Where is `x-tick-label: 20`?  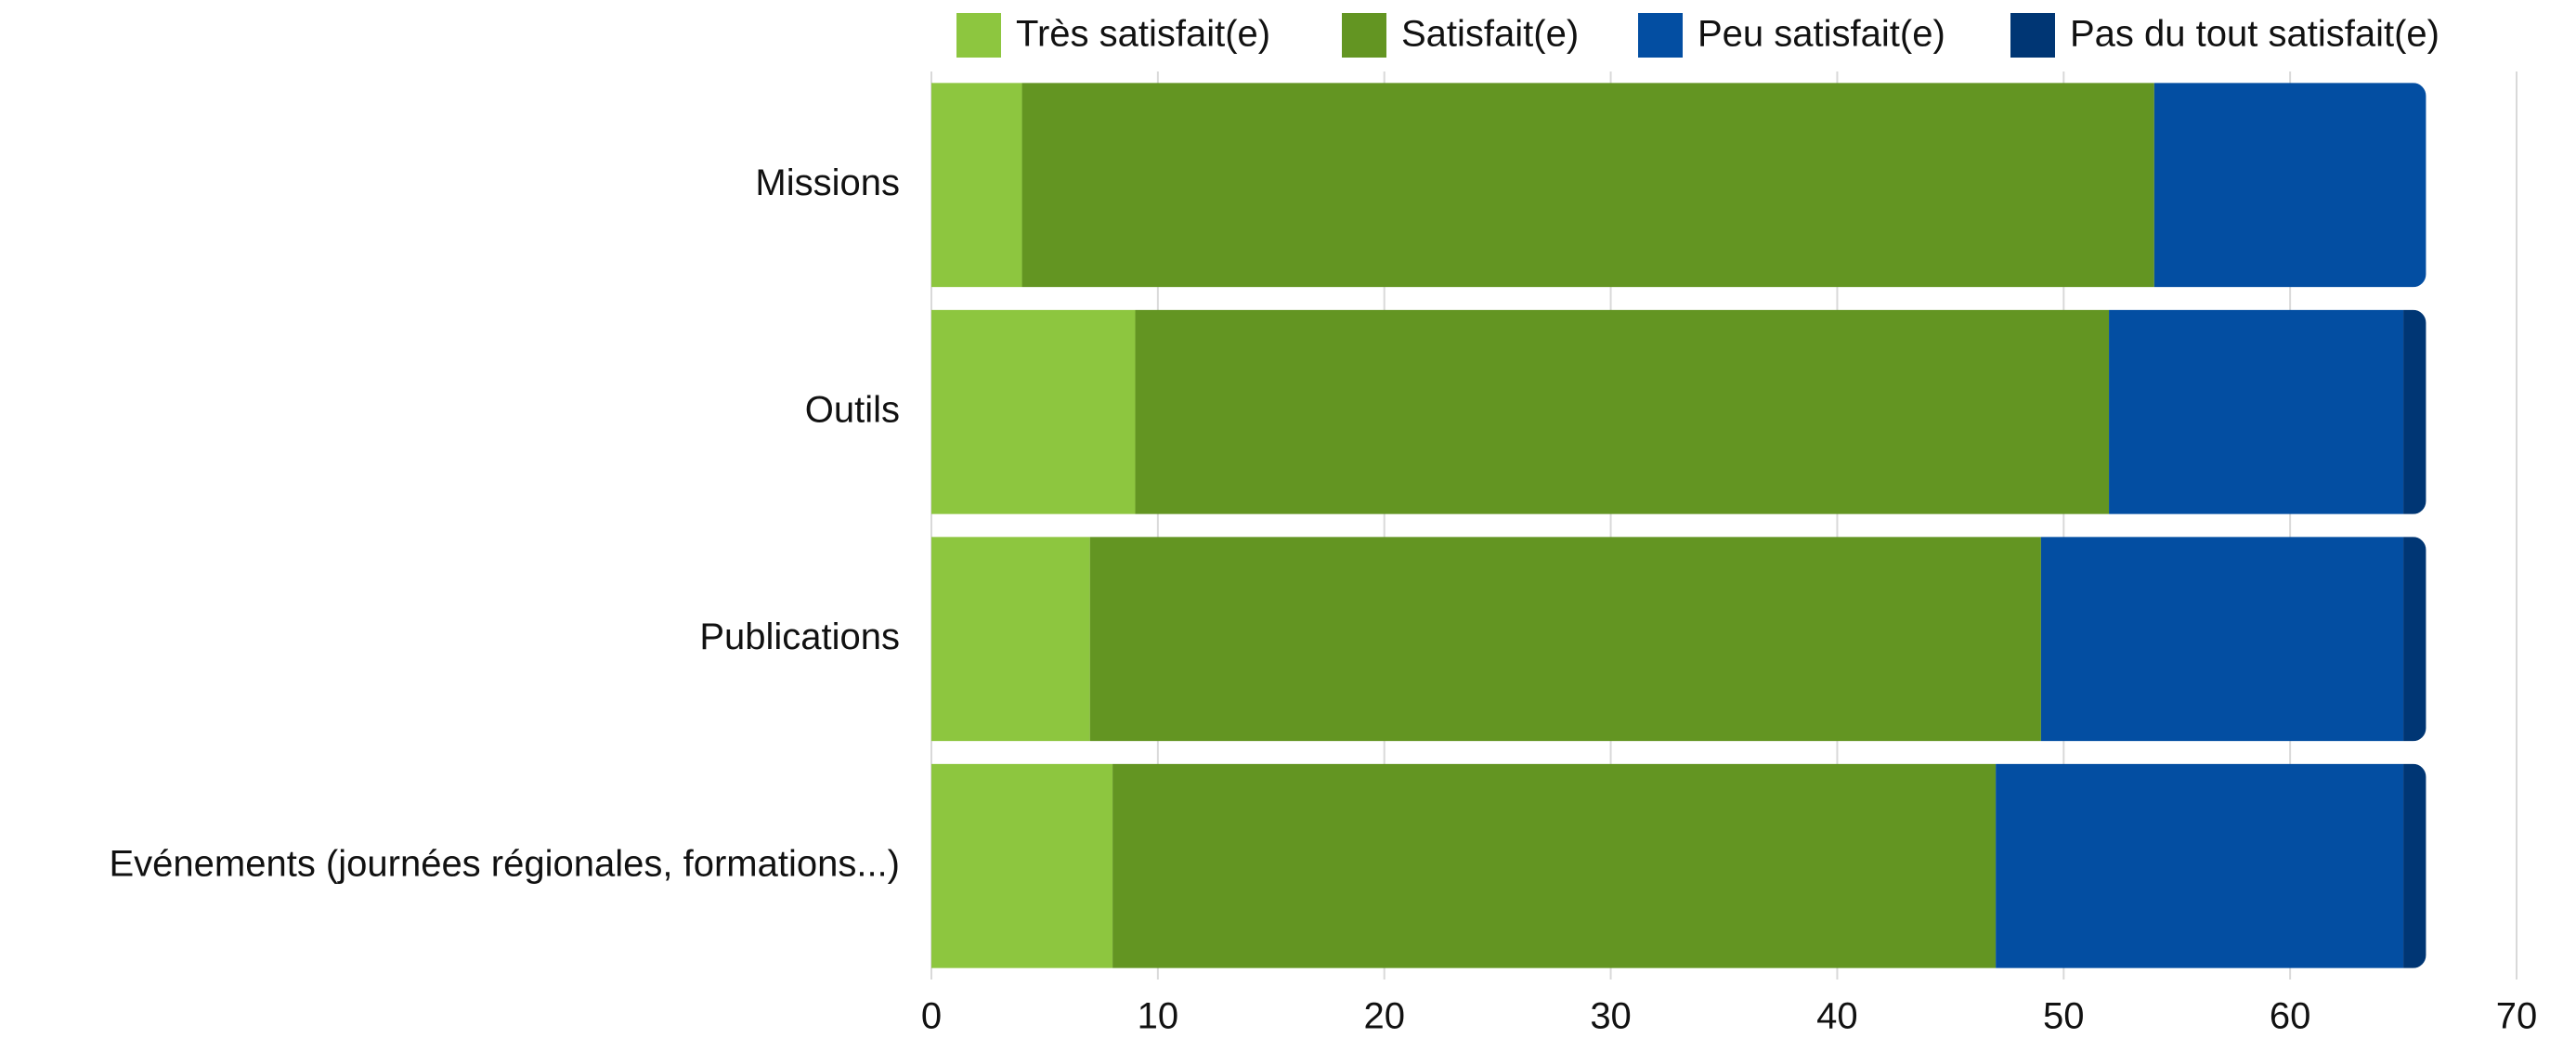
x-tick-label: 20 is located at coordinates (1384, 1016).